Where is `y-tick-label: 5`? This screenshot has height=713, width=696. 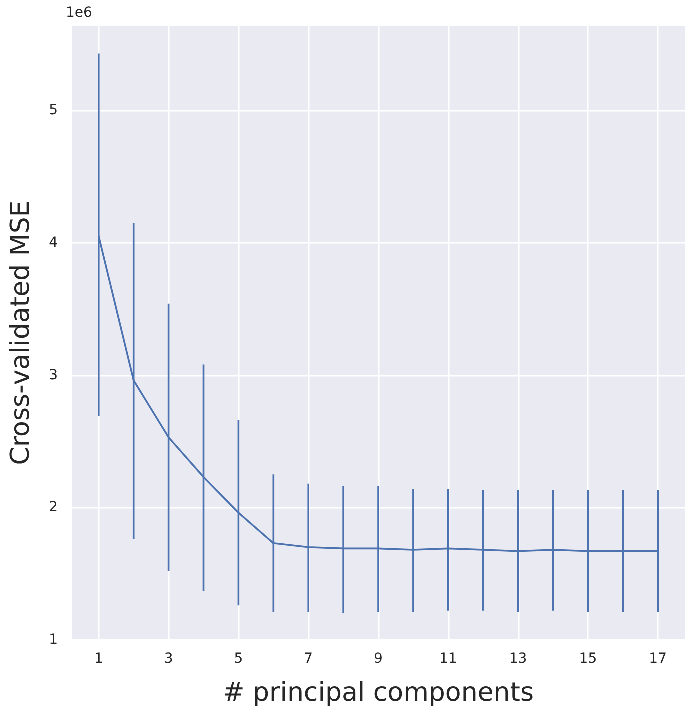 y-tick-label: 5 is located at coordinates (53, 110).